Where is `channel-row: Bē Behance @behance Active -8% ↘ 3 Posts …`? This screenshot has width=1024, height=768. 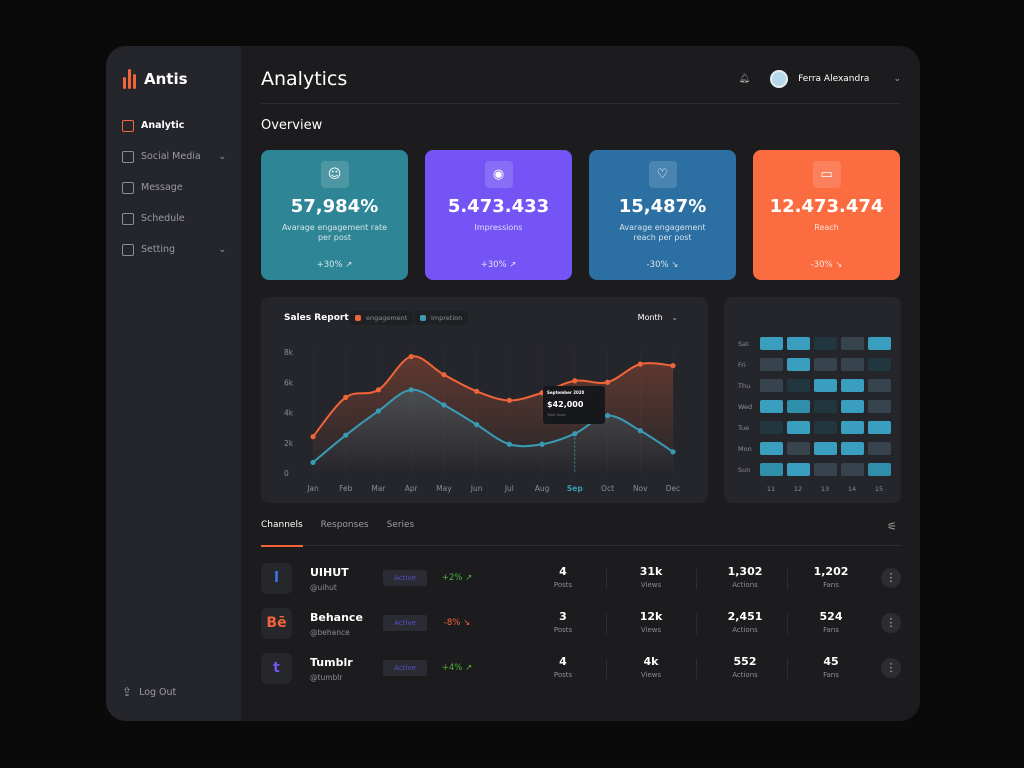 channel-row: Bē Behance @behance Active -8% ↘ 3 Posts … is located at coordinates (581, 627).